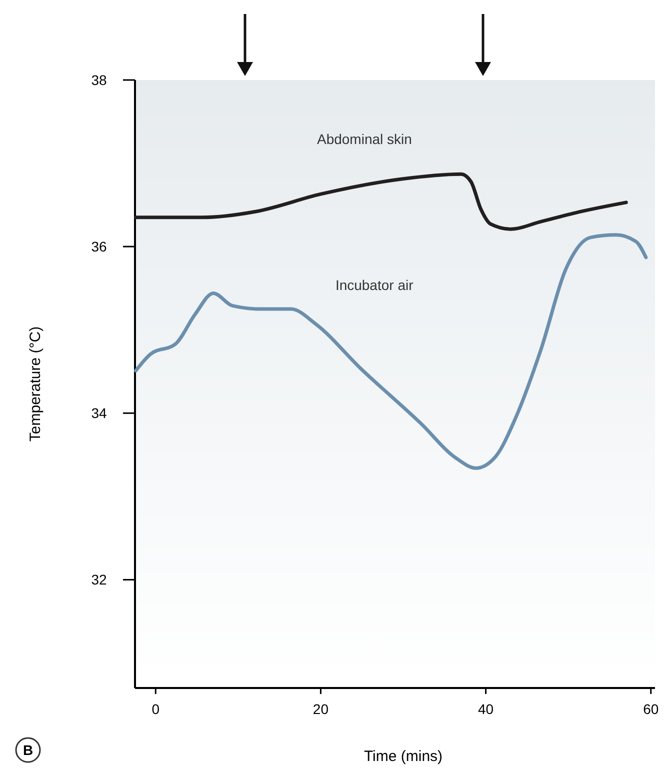 The height and width of the screenshot is (774, 666). Describe the element at coordinates (156, 709) in the screenshot. I see `x-tick-label: 0` at that location.